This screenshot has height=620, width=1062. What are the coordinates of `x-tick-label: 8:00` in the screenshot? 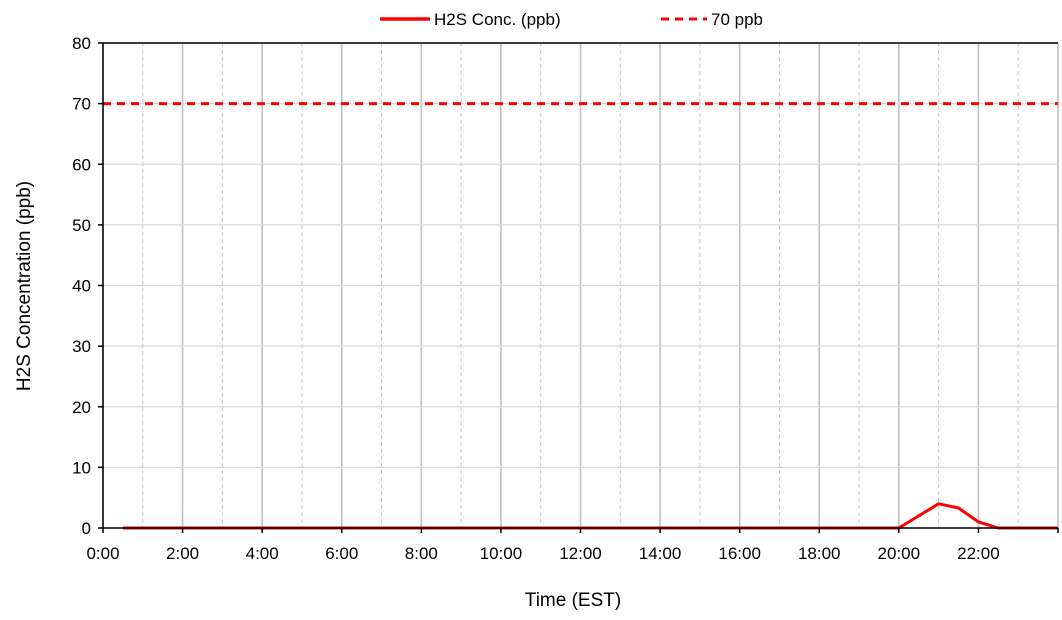 It's located at (421, 553).